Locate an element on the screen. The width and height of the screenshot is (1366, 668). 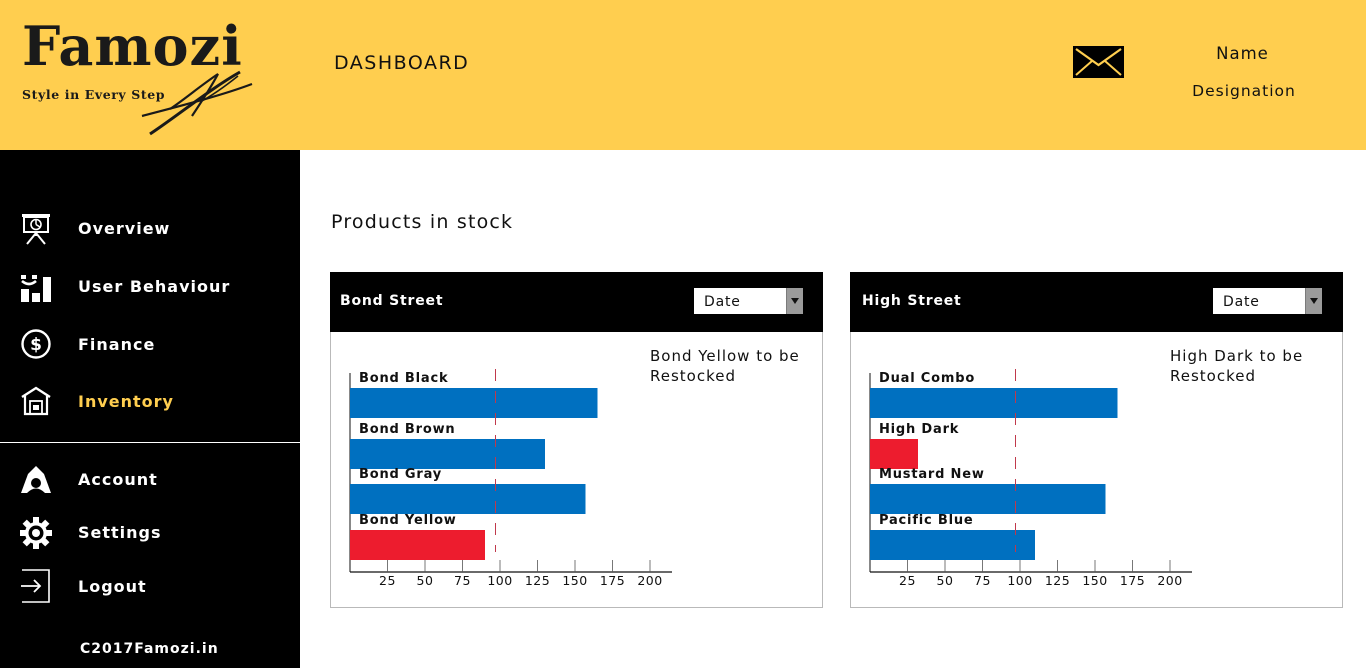
envelope-icon is located at coordinates (1098, 62).